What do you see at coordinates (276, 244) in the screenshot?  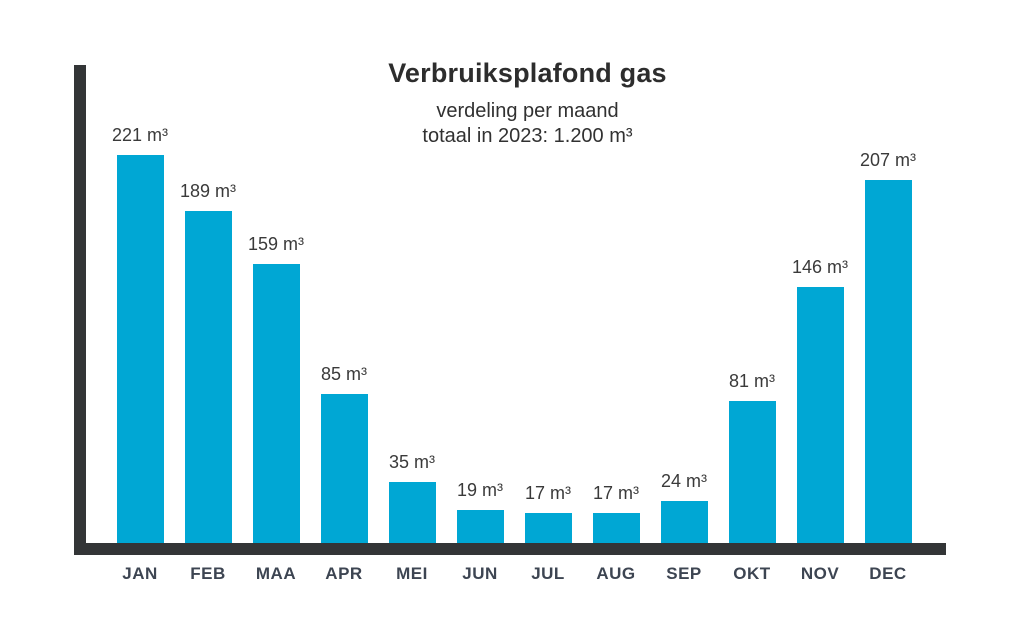 I see `value-label-maa: 159 m³` at bounding box center [276, 244].